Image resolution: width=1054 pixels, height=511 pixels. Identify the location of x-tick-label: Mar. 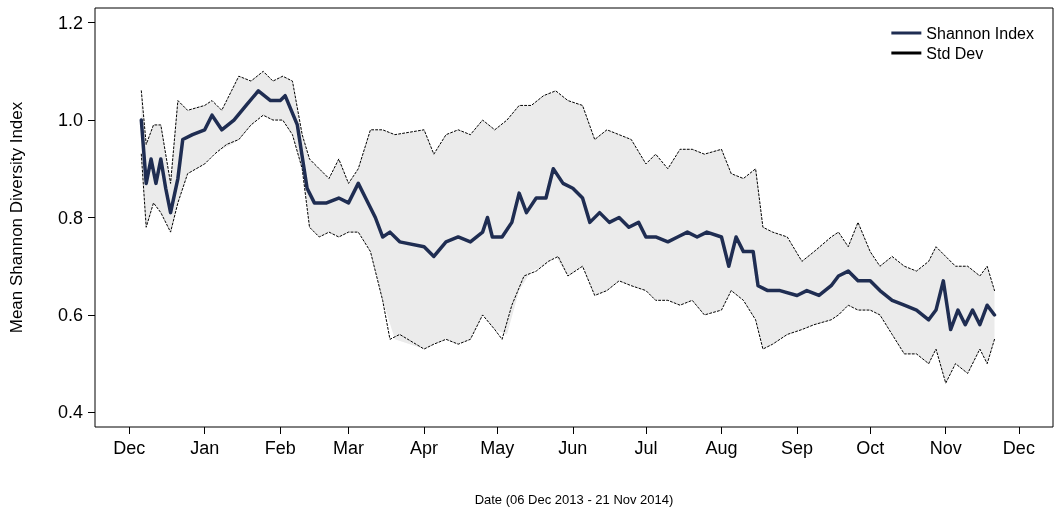
(349, 448).